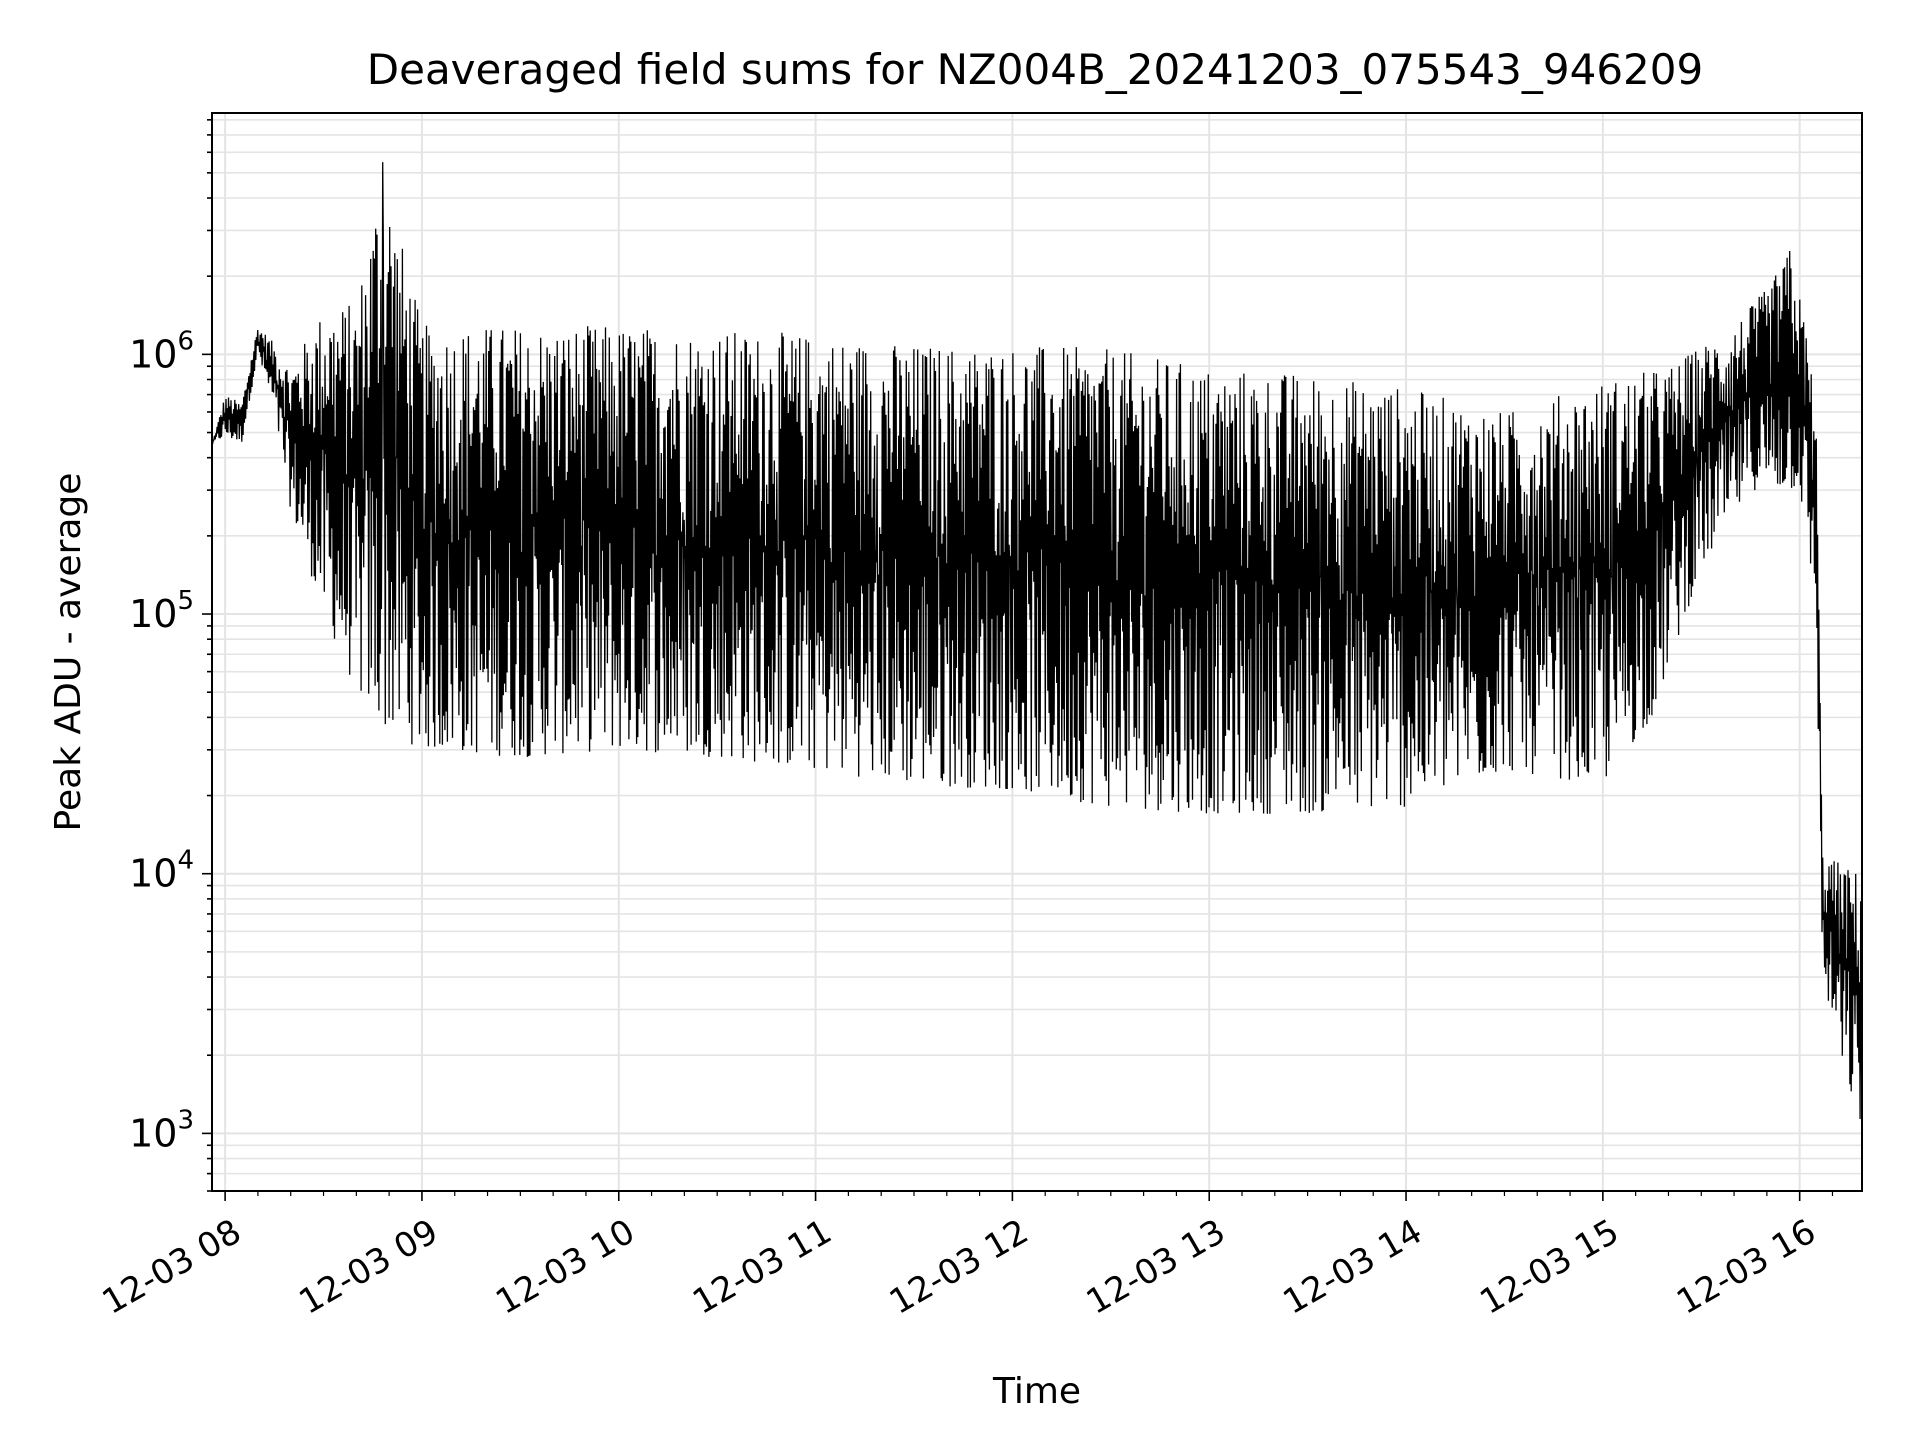 The width and height of the screenshot is (1920, 1440). Describe the element at coordinates (185, 341) in the screenshot. I see `y-tick-exponent: 6` at that location.